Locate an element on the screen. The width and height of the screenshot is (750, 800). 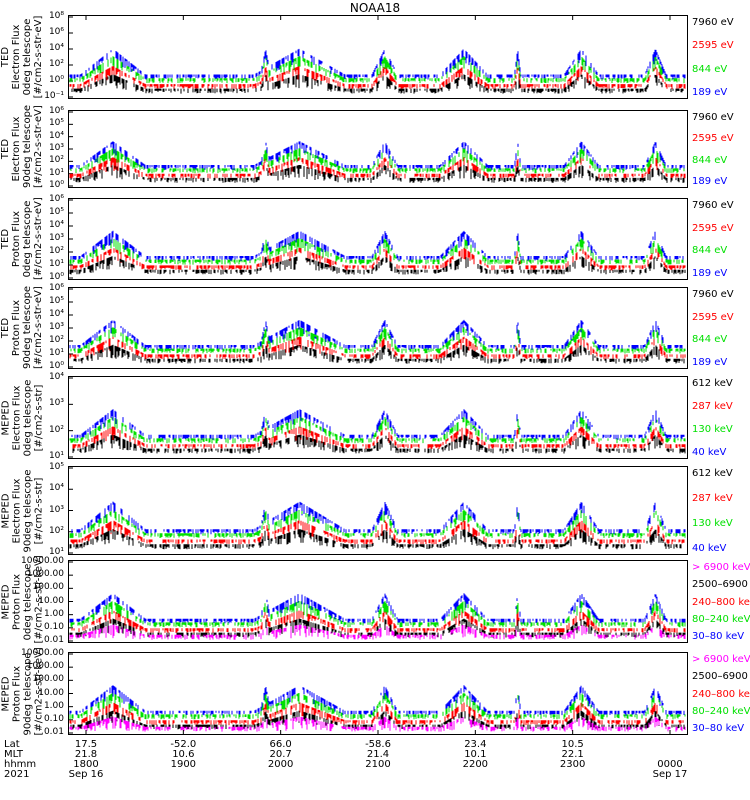
xtick-hhmm: 2100 is located at coordinates (378, 764).